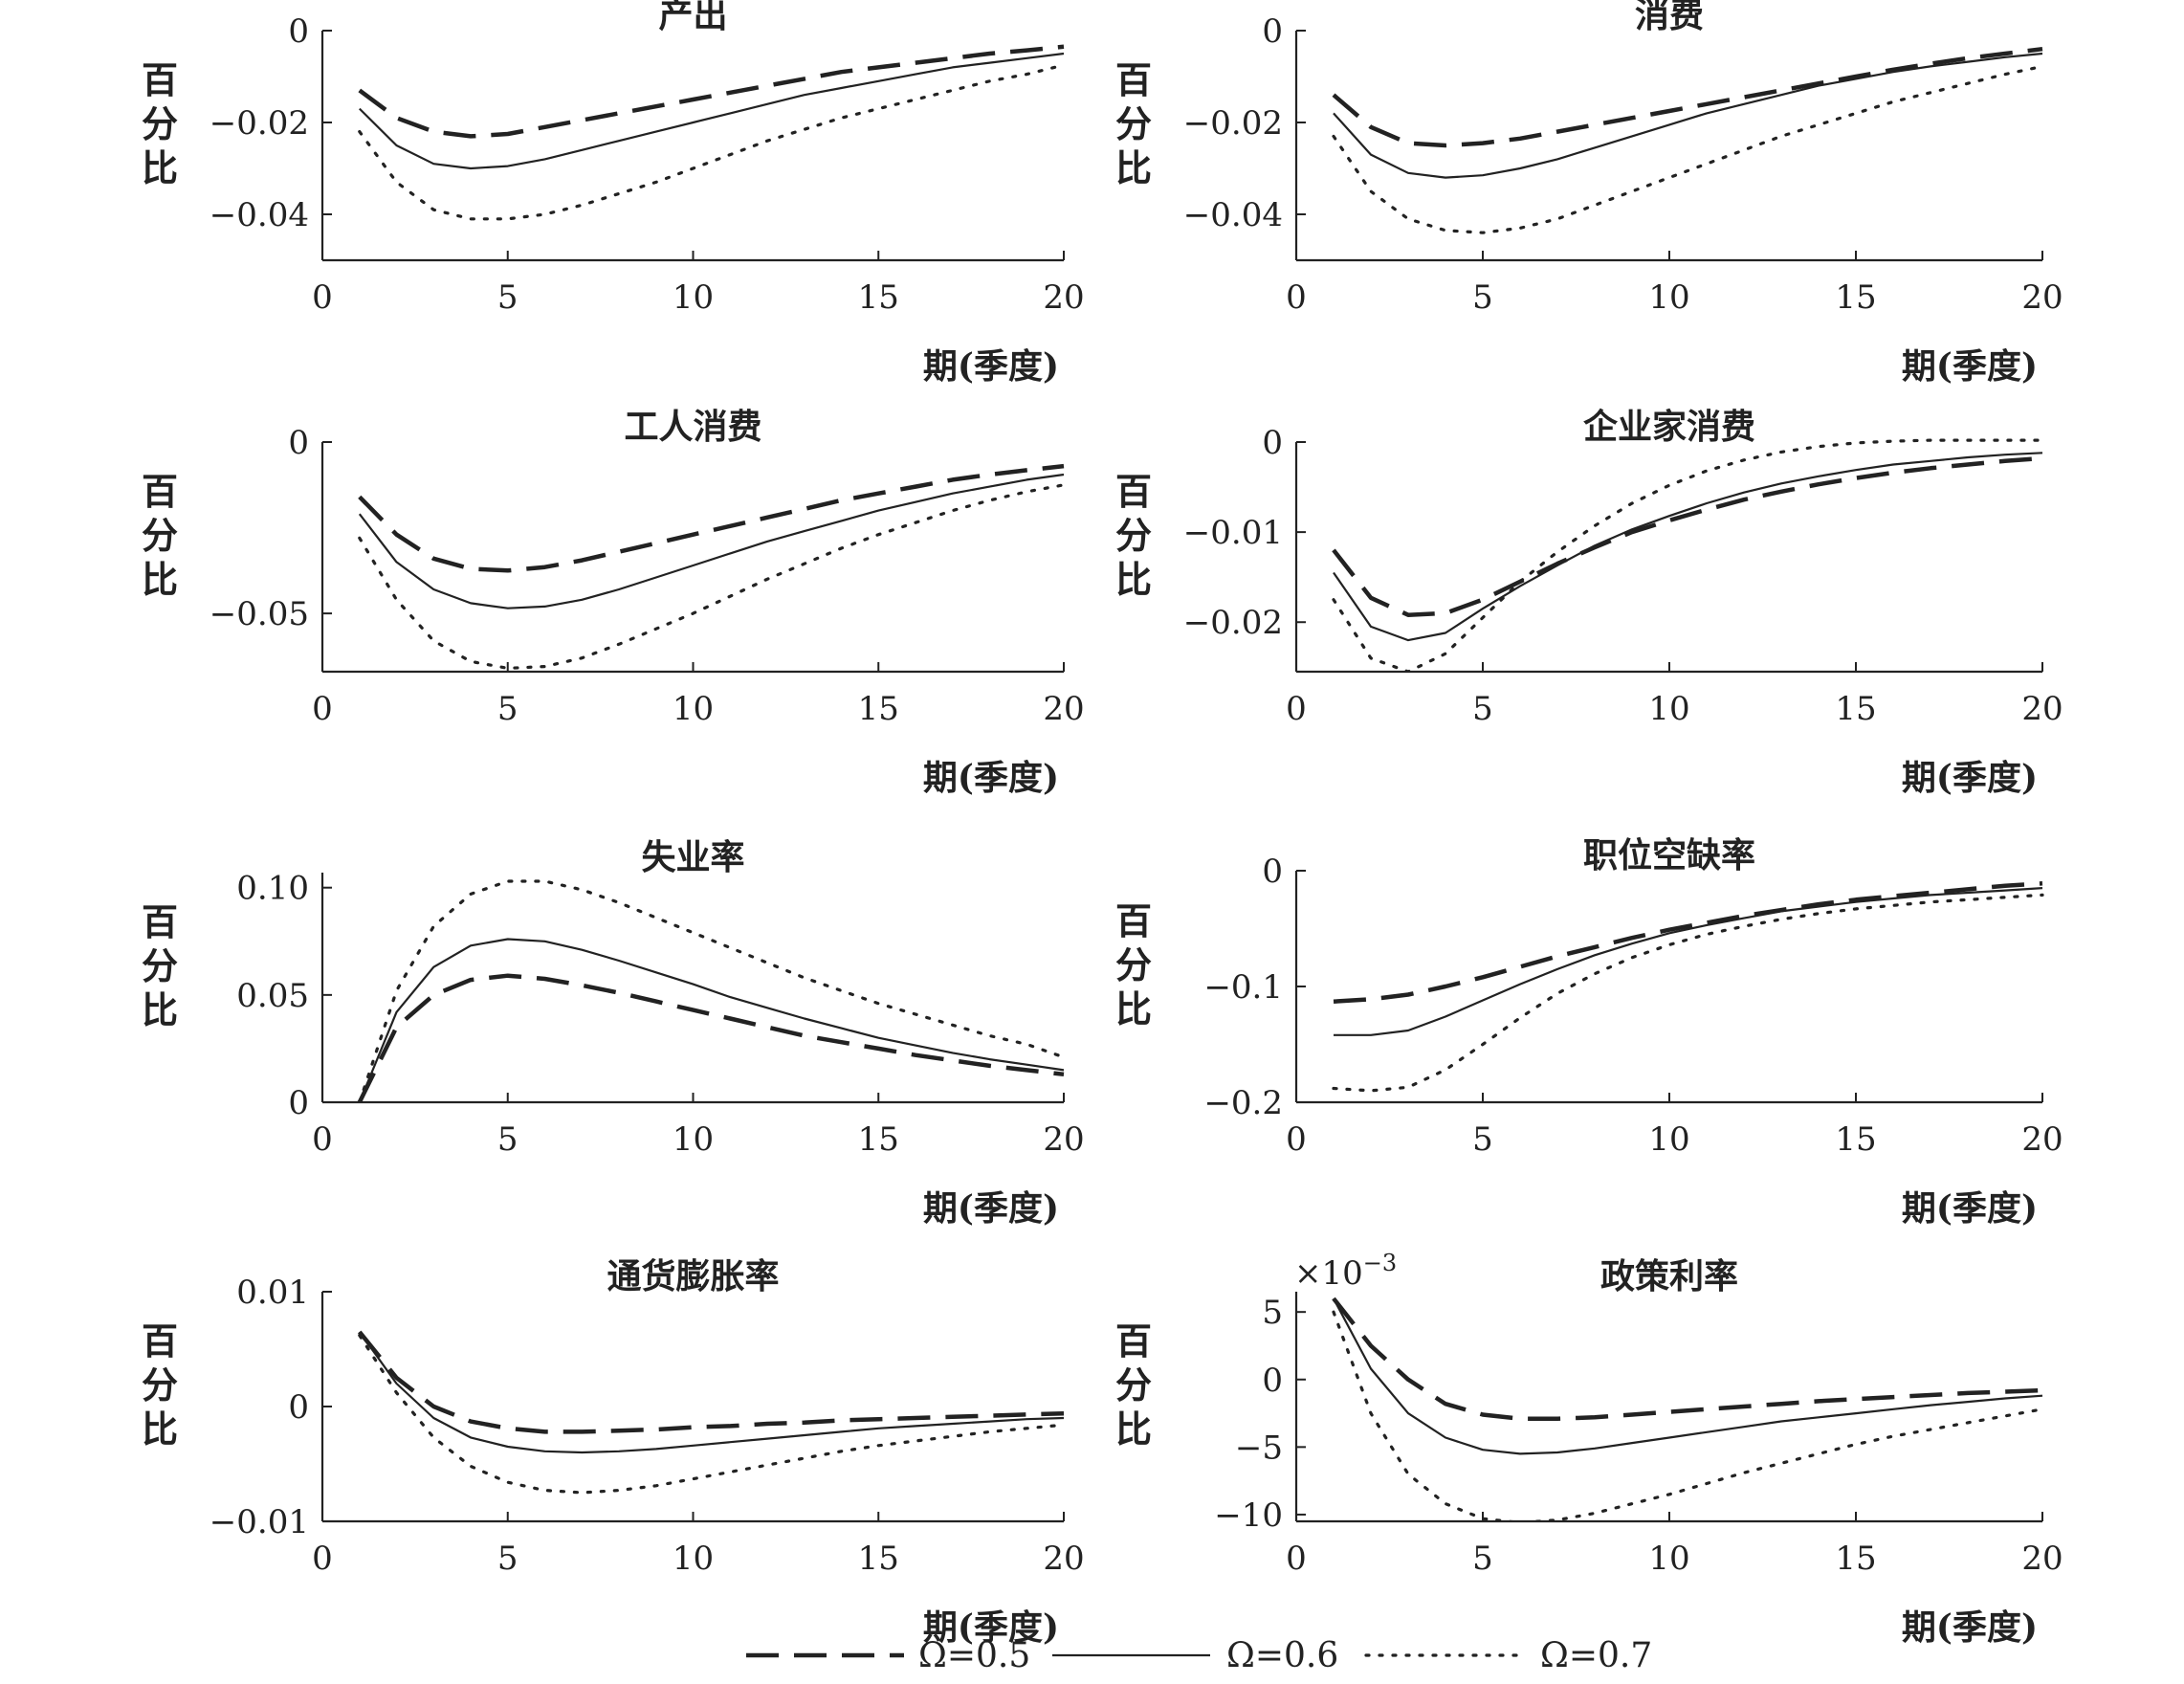 Image resolution: width=2184 pixels, height=1684 pixels. What do you see at coordinates (1346, 1271) in the screenshot?
I see `y-multiplier: ×10⁻³` at bounding box center [1346, 1271].